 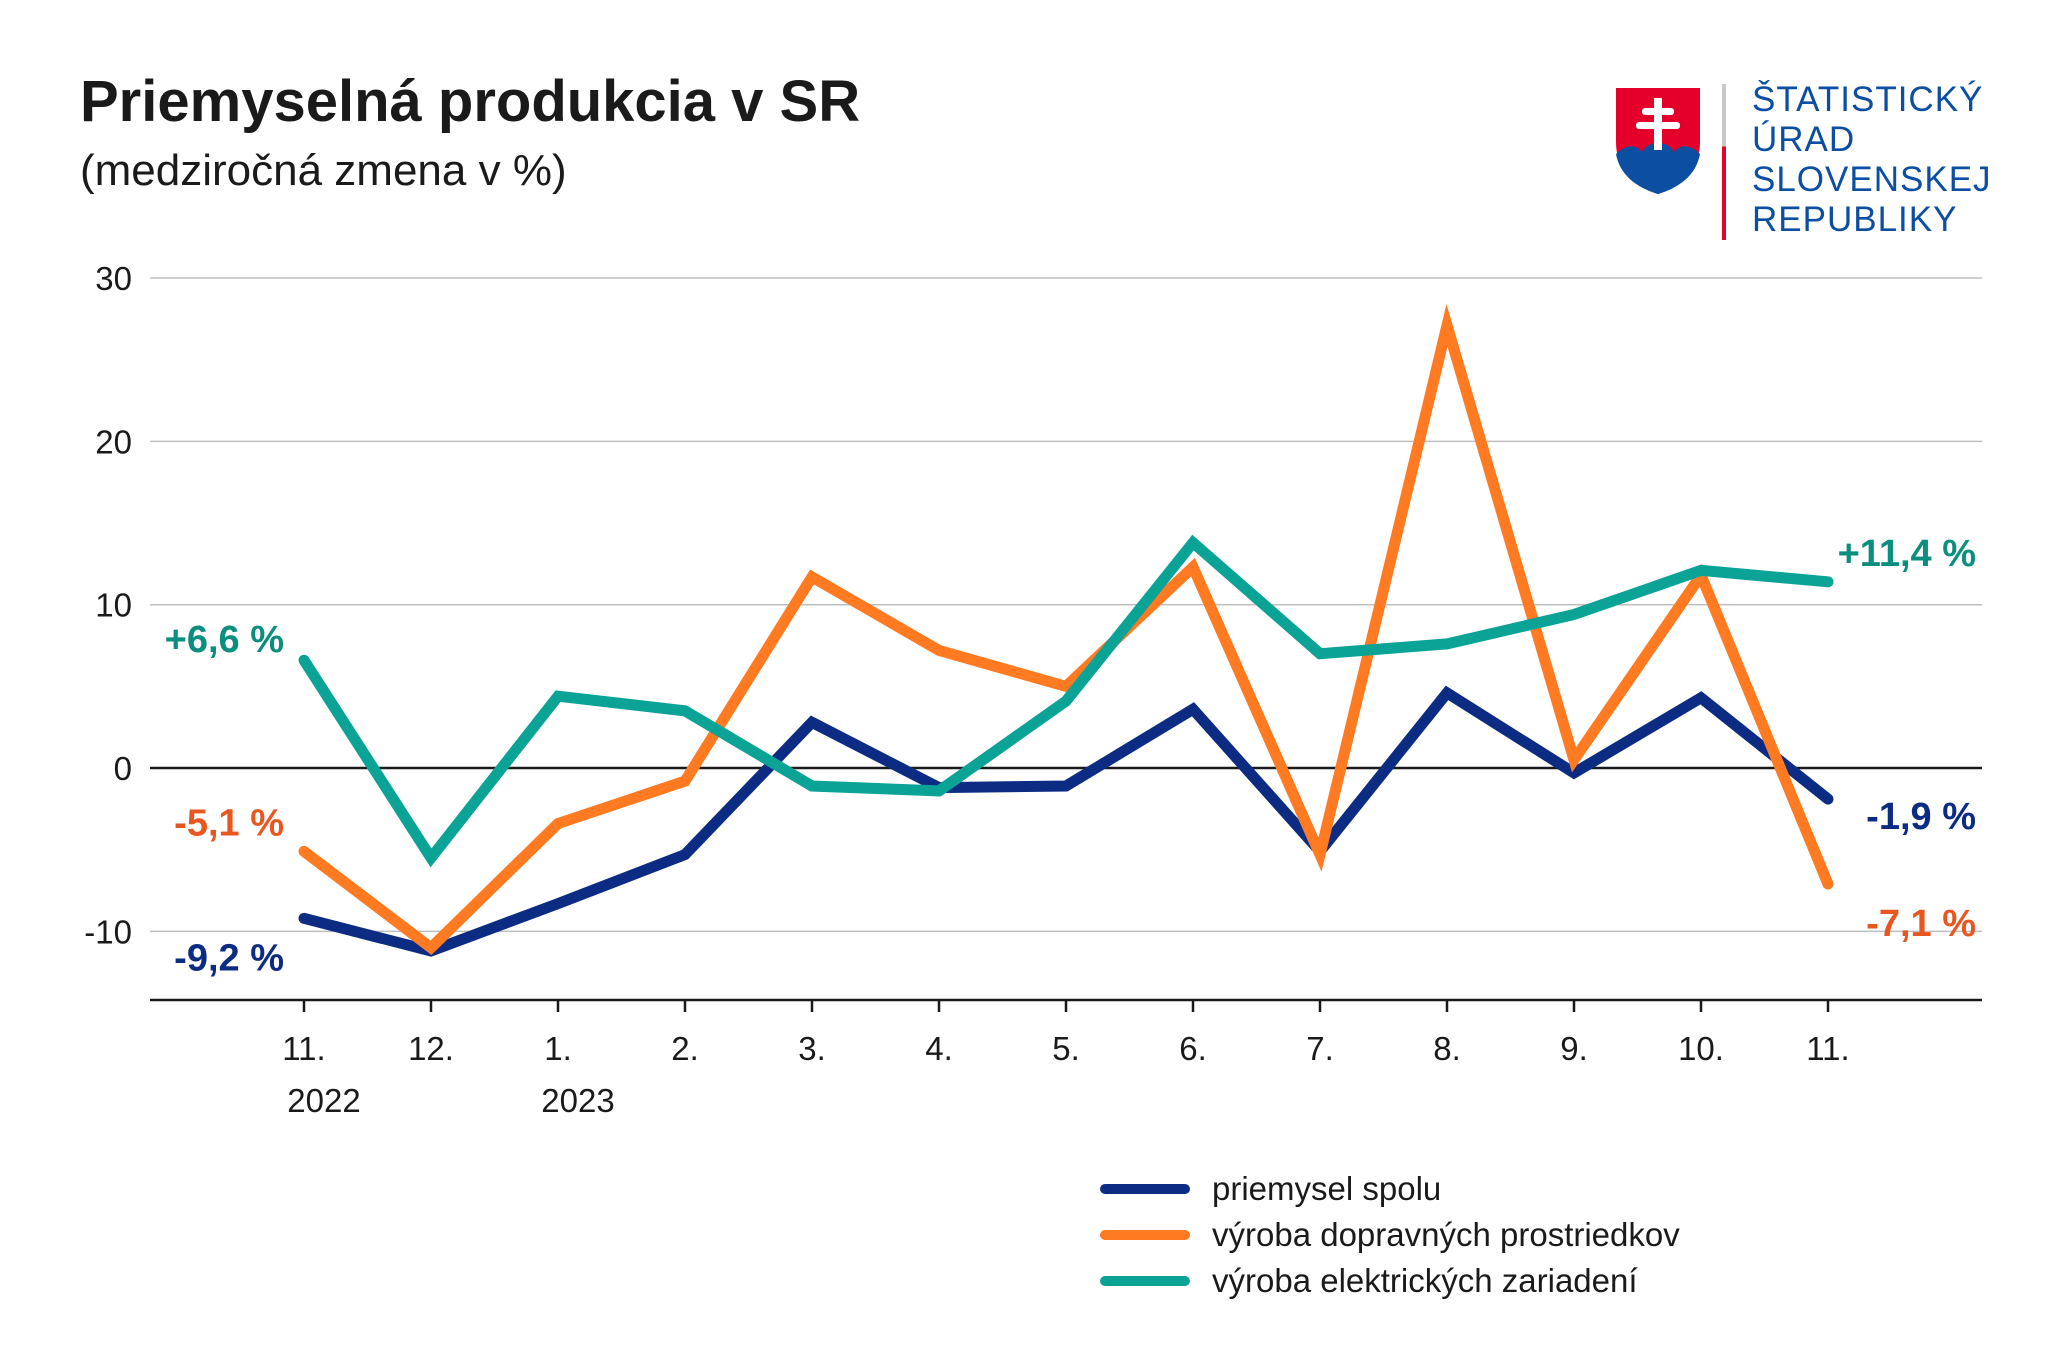 I want to click on x-tick-label: 9., so click(x=1574, y=1048).